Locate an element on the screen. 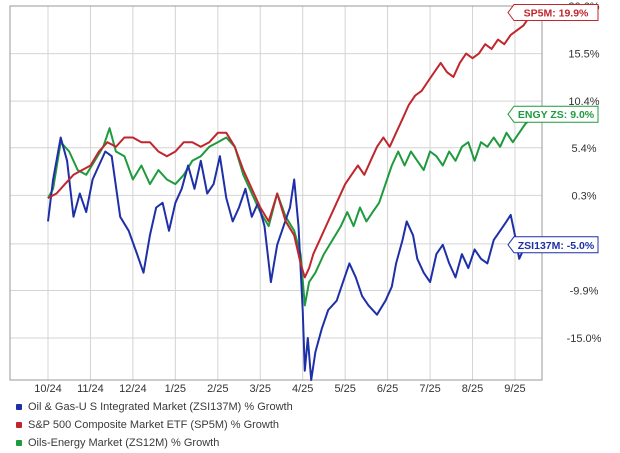 The image size is (620, 453). y-tick-label: 5.4% is located at coordinates (583, 149).